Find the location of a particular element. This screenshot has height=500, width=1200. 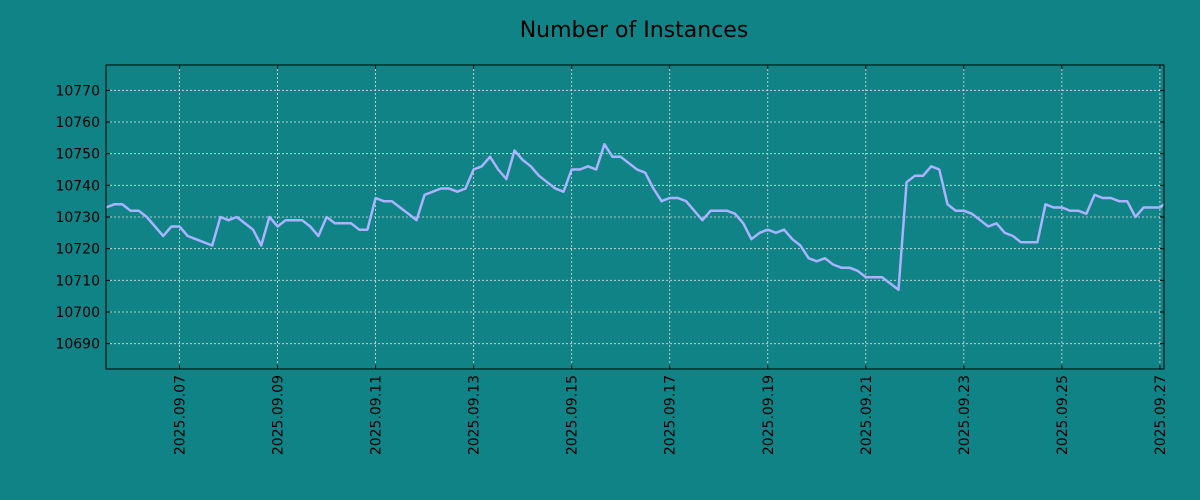

y-tick-label: 10710 is located at coordinates (77, 281).